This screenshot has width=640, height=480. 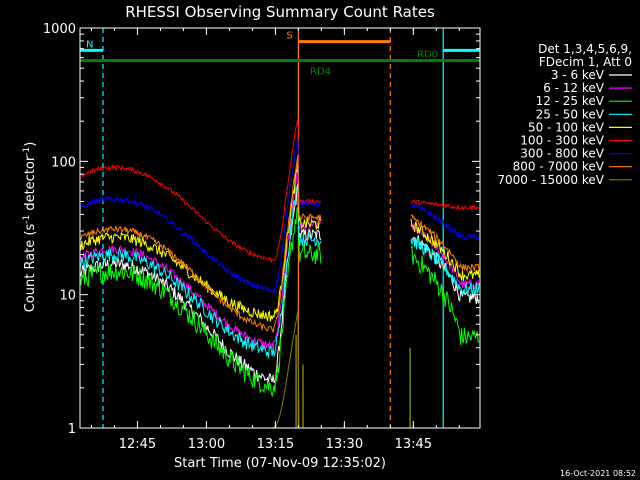 I want to click on x-tick-label: 12:45, so click(x=137, y=444).